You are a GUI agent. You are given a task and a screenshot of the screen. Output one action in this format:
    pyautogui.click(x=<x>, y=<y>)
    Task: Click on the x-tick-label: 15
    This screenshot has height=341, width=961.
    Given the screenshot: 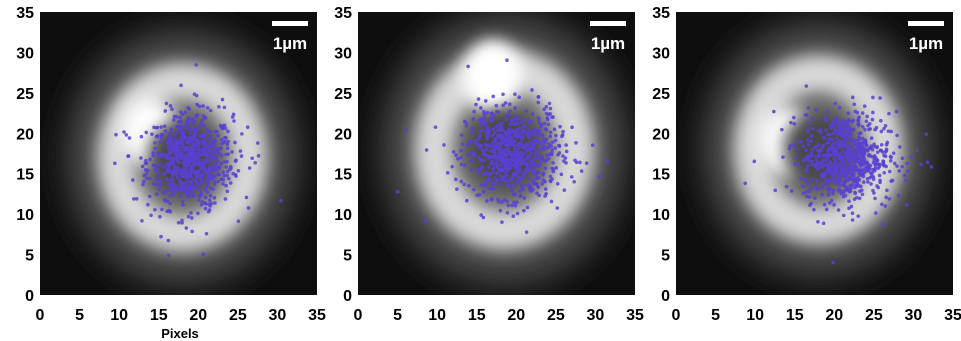 What is the action you would take?
    pyautogui.click(x=795, y=315)
    